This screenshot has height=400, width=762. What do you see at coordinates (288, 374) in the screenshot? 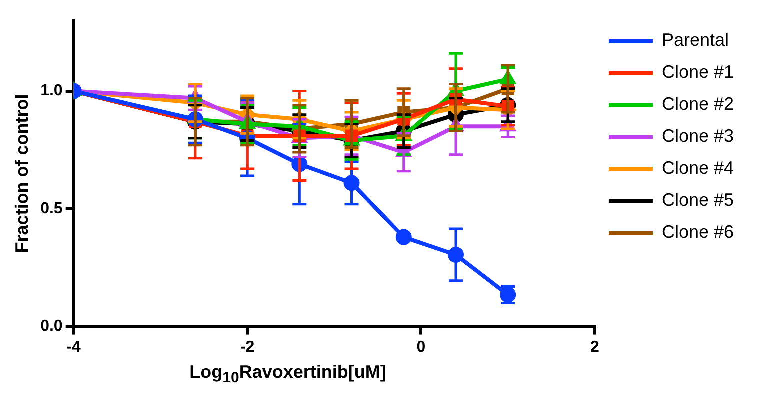
I see `x-axis-title: Log$_{10}$Ravoxertinib[uM]` at bounding box center [288, 374].